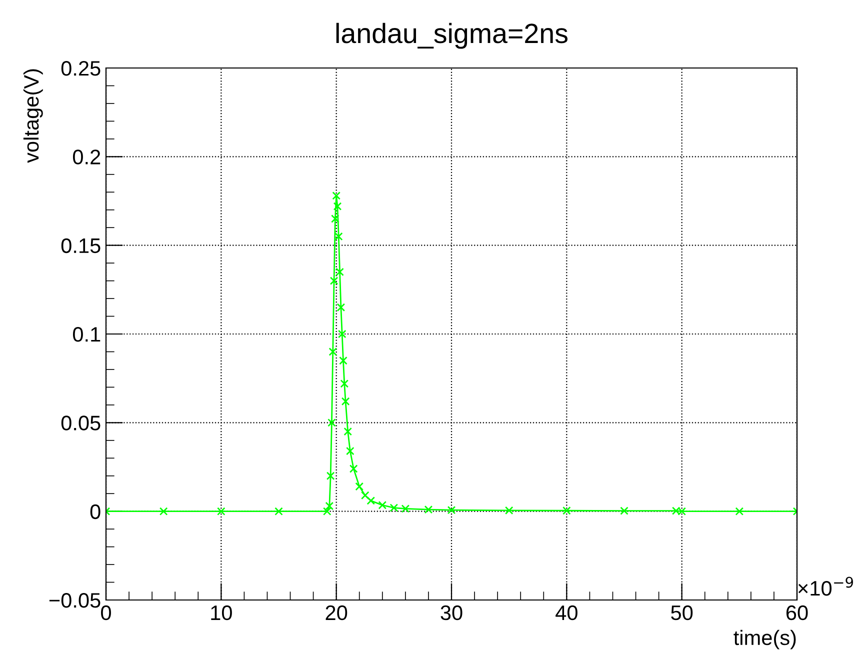  Describe the element at coordinates (567, 612) in the screenshot. I see `x-tick-label: 40` at that location.